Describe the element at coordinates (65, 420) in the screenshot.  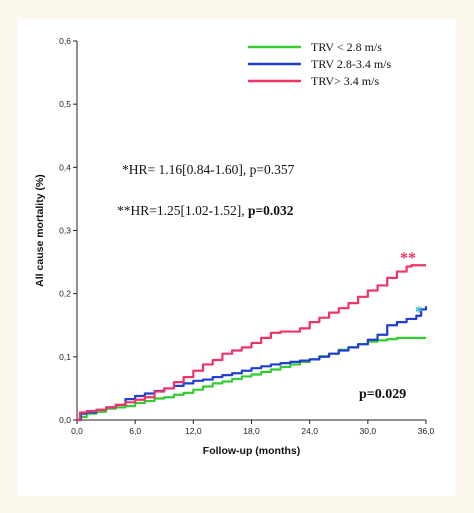
I see `y-tick-label: 0,0` at that location.